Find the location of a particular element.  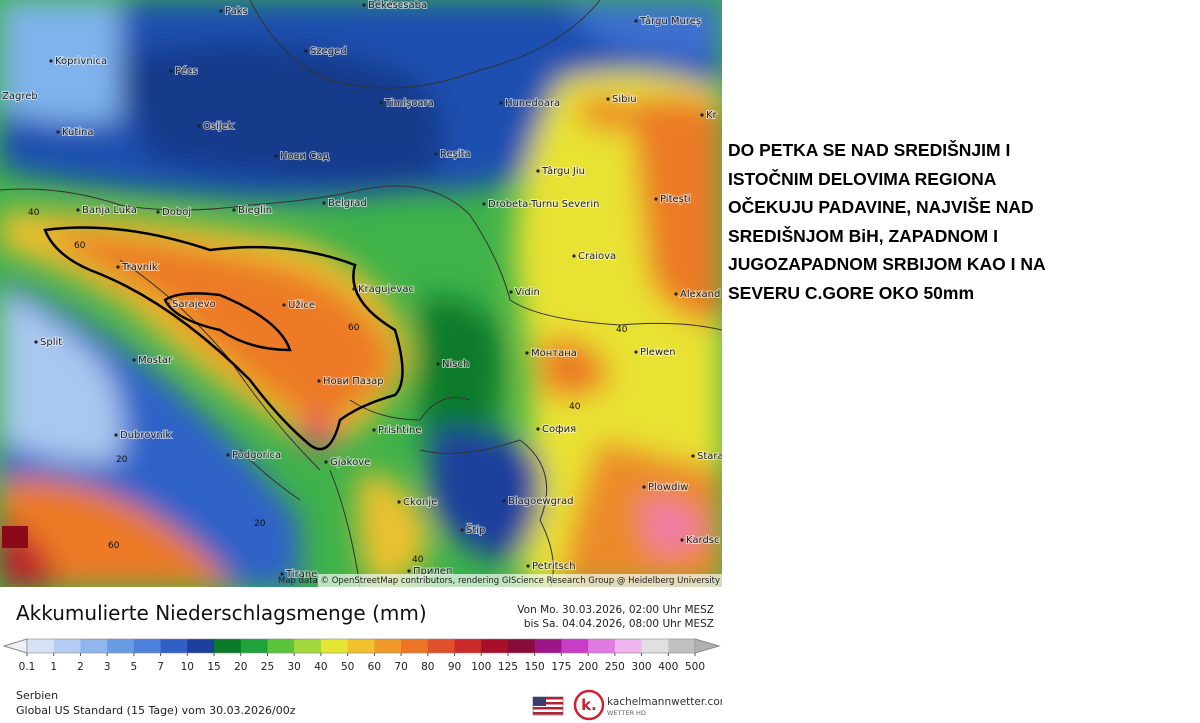

city-label: Užice is located at coordinates (301, 305).